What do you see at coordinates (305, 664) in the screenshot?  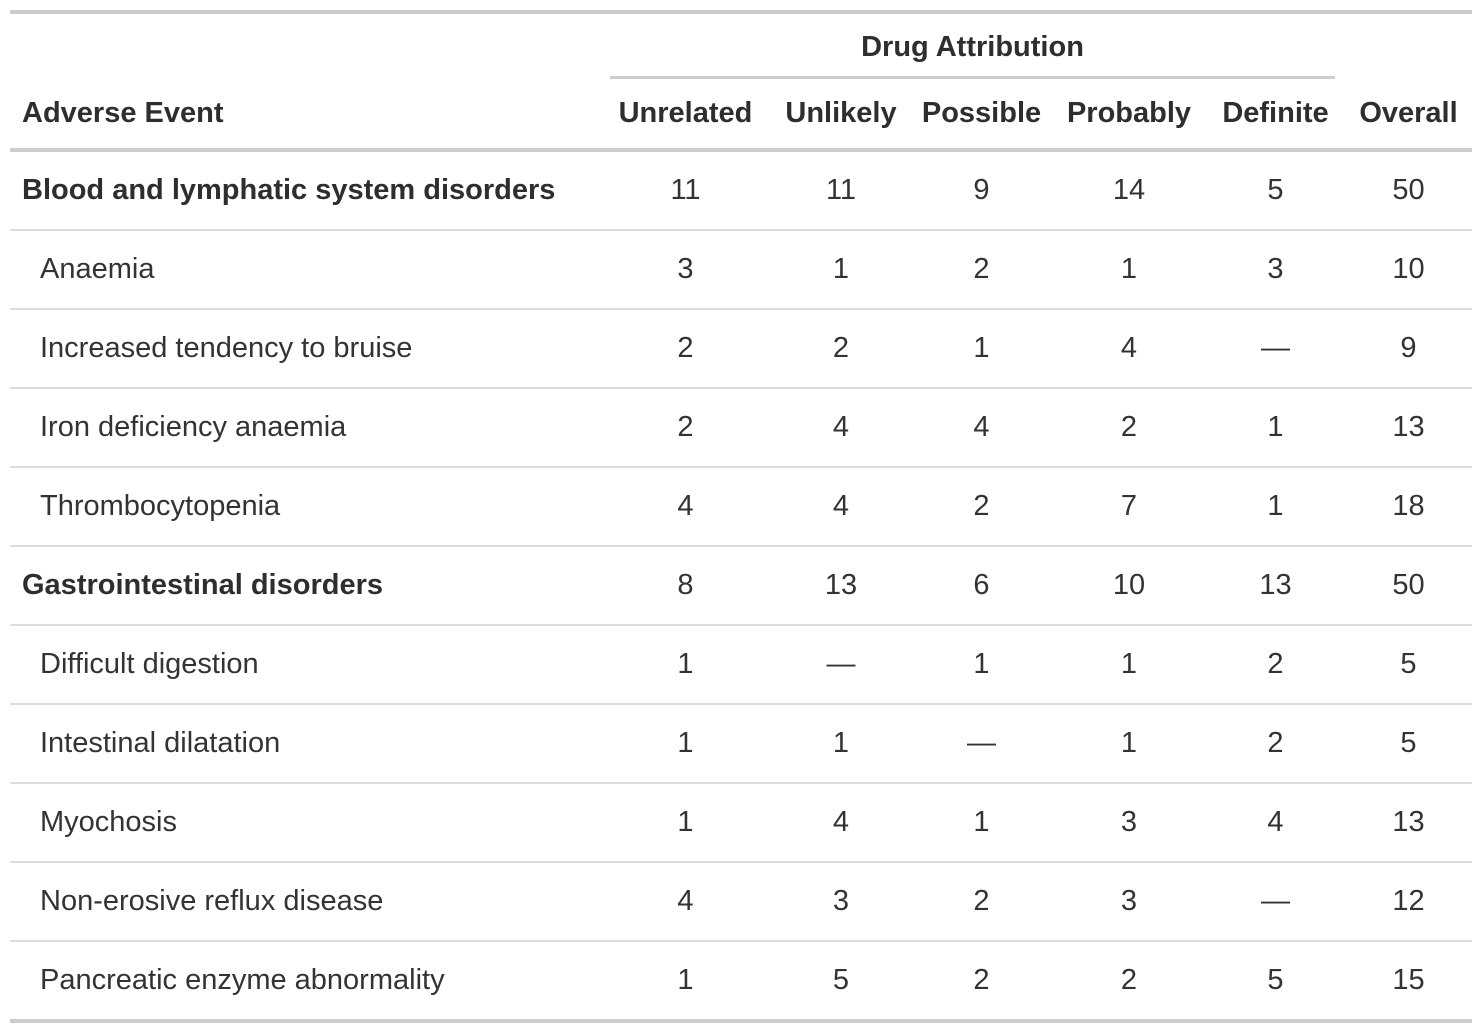 I see `row-label: Difficult digestion` at bounding box center [305, 664].